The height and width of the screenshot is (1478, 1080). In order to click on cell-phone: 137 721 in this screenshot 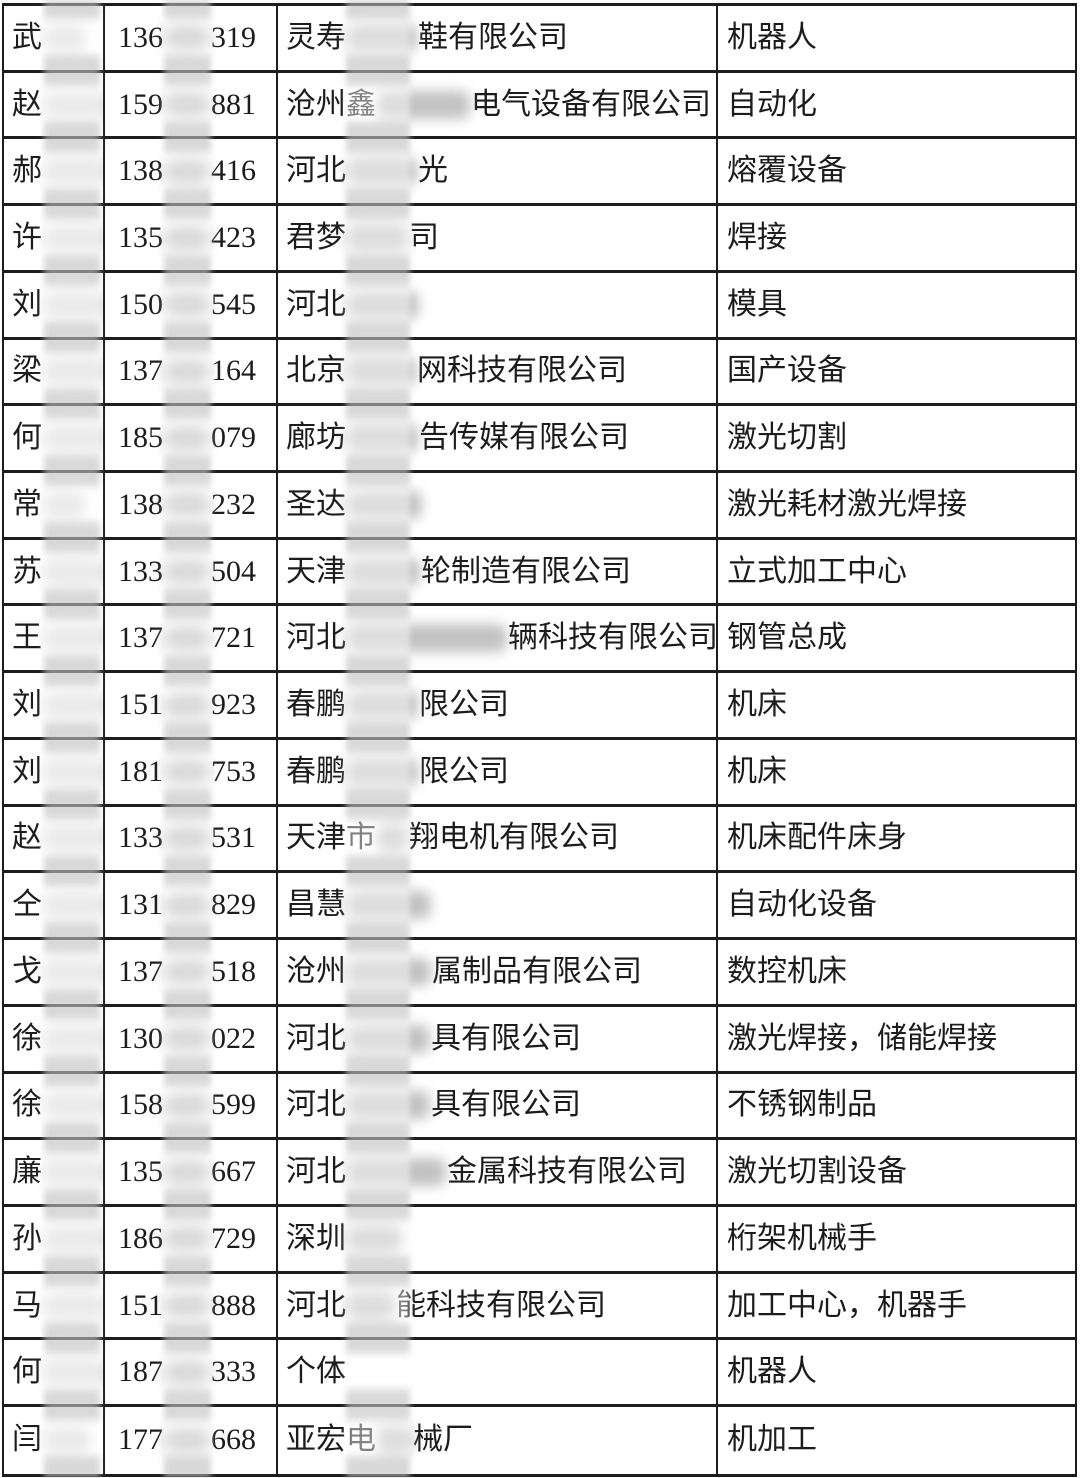, I will do `click(191, 640)`.